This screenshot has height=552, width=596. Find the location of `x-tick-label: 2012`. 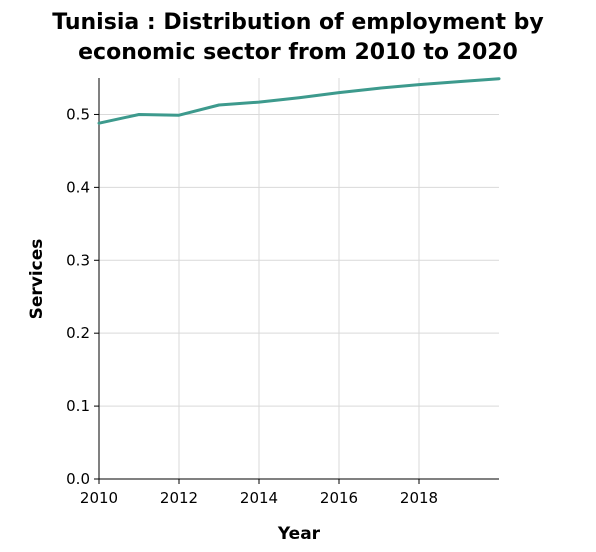

x-tick-label: 2012 is located at coordinates (179, 498).